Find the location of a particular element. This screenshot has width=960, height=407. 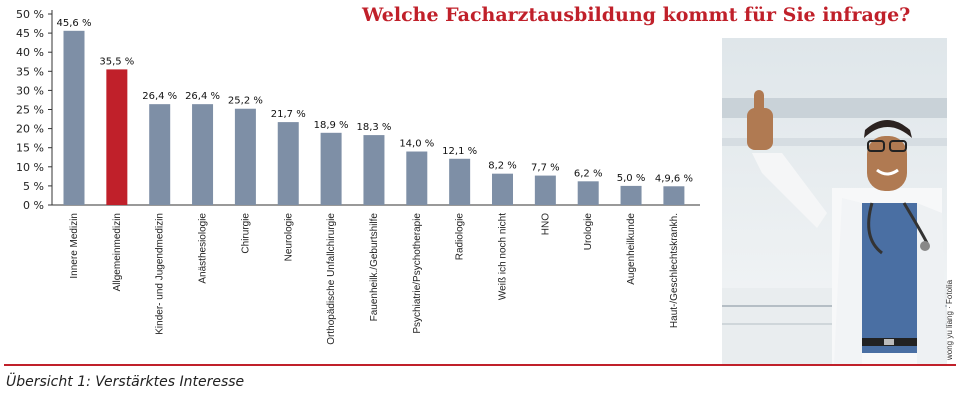

value-label: 45,6 % is located at coordinates (74, 23).